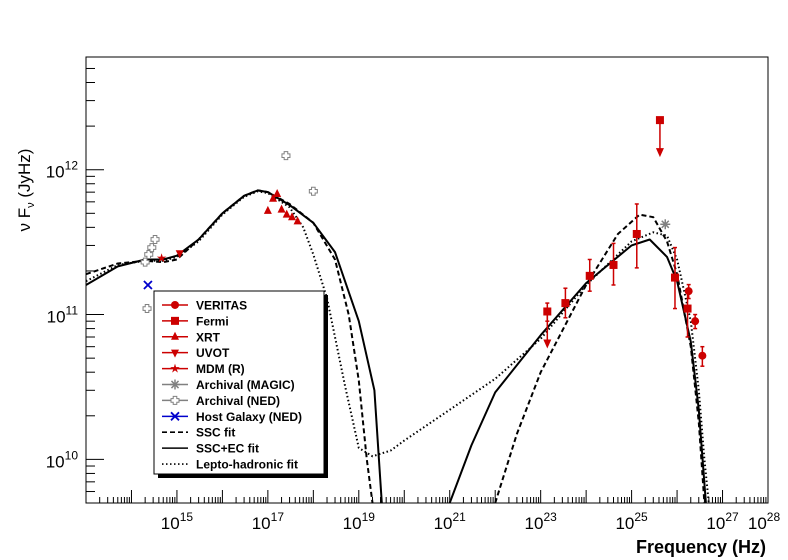  What do you see at coordinates (175, 400) in the screenshot?
I see `legend-marker-archival-ned-` at bounding box center [175, 400].